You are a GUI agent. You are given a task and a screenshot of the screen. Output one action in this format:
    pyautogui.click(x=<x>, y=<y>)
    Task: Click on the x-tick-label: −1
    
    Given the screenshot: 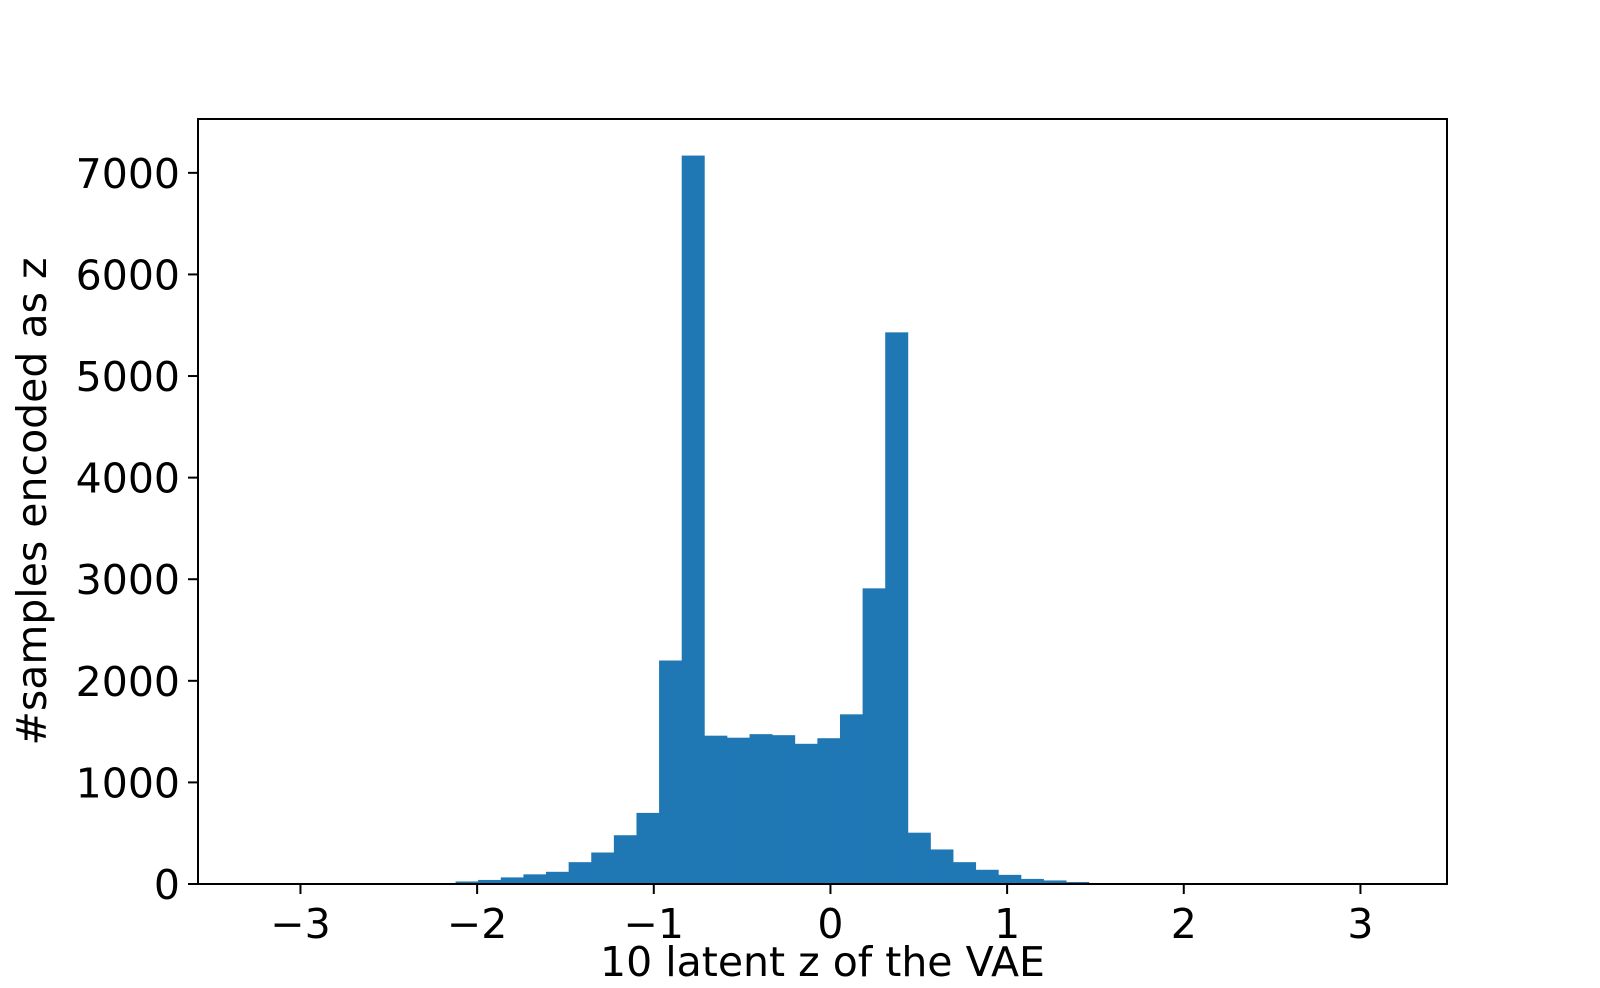 What is the action you would take?
    pyautogui.click(x=654, y=924)
    